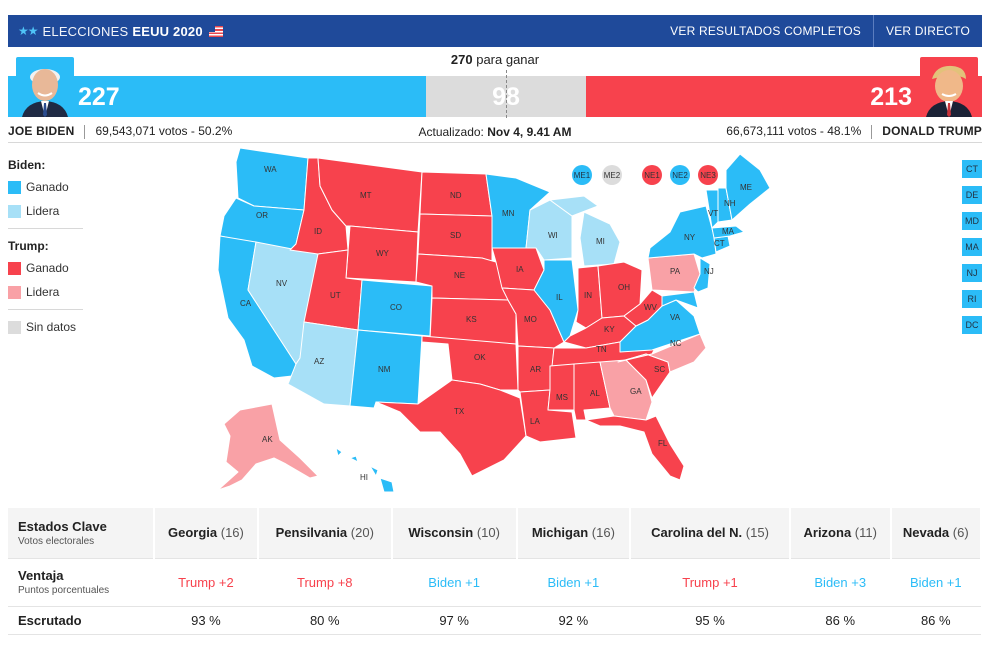 The height and width of the screenshot is (650, 992). I want to click on label-nj: NJ, so click(709, 271).